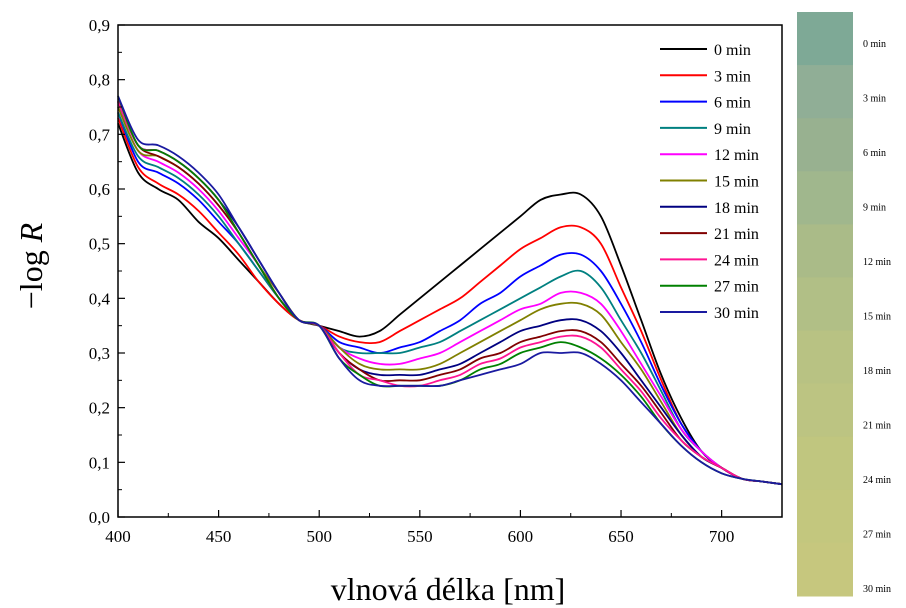 The height and width of the screenshot is (608, 906). I want to click on color-swatch-label: 12 min, so click(877, 262).